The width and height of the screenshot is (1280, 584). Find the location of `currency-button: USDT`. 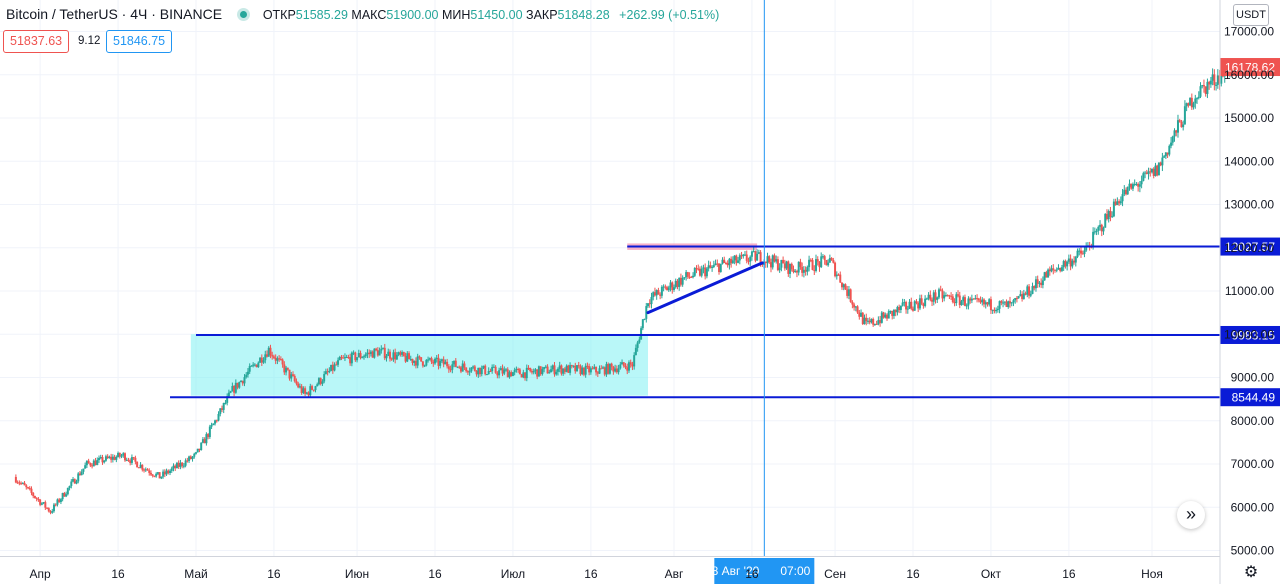

currency-button: USDT is located at coordinates (1251, 15).